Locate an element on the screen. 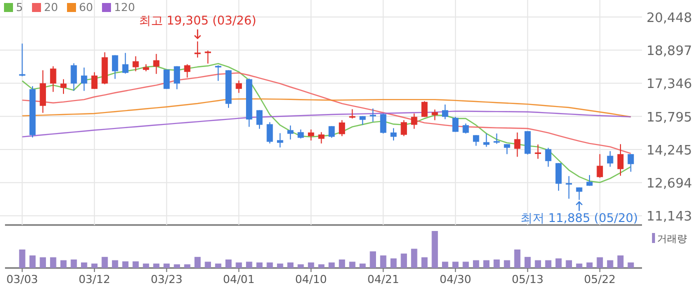  y-tick-label: 11,143 is located at coordinates (669, 217).